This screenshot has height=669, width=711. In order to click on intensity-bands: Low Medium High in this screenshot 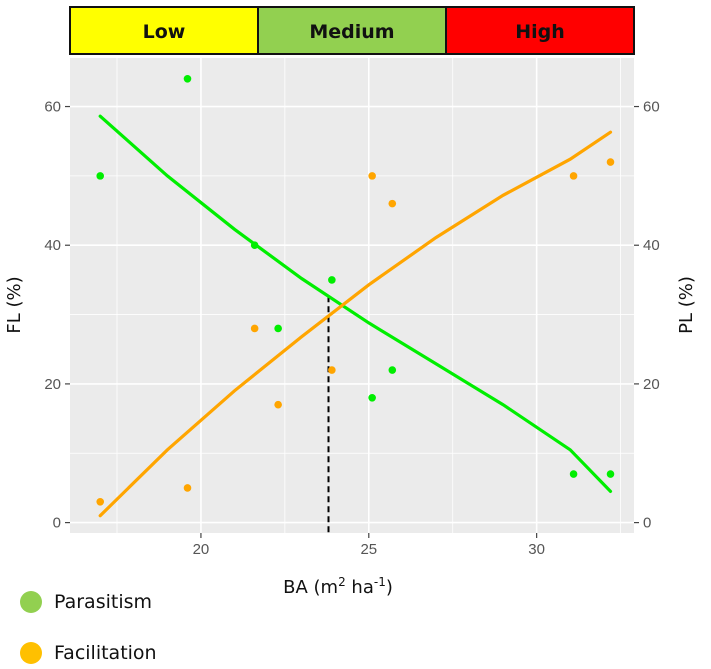, I will do `click(352, 30)`.